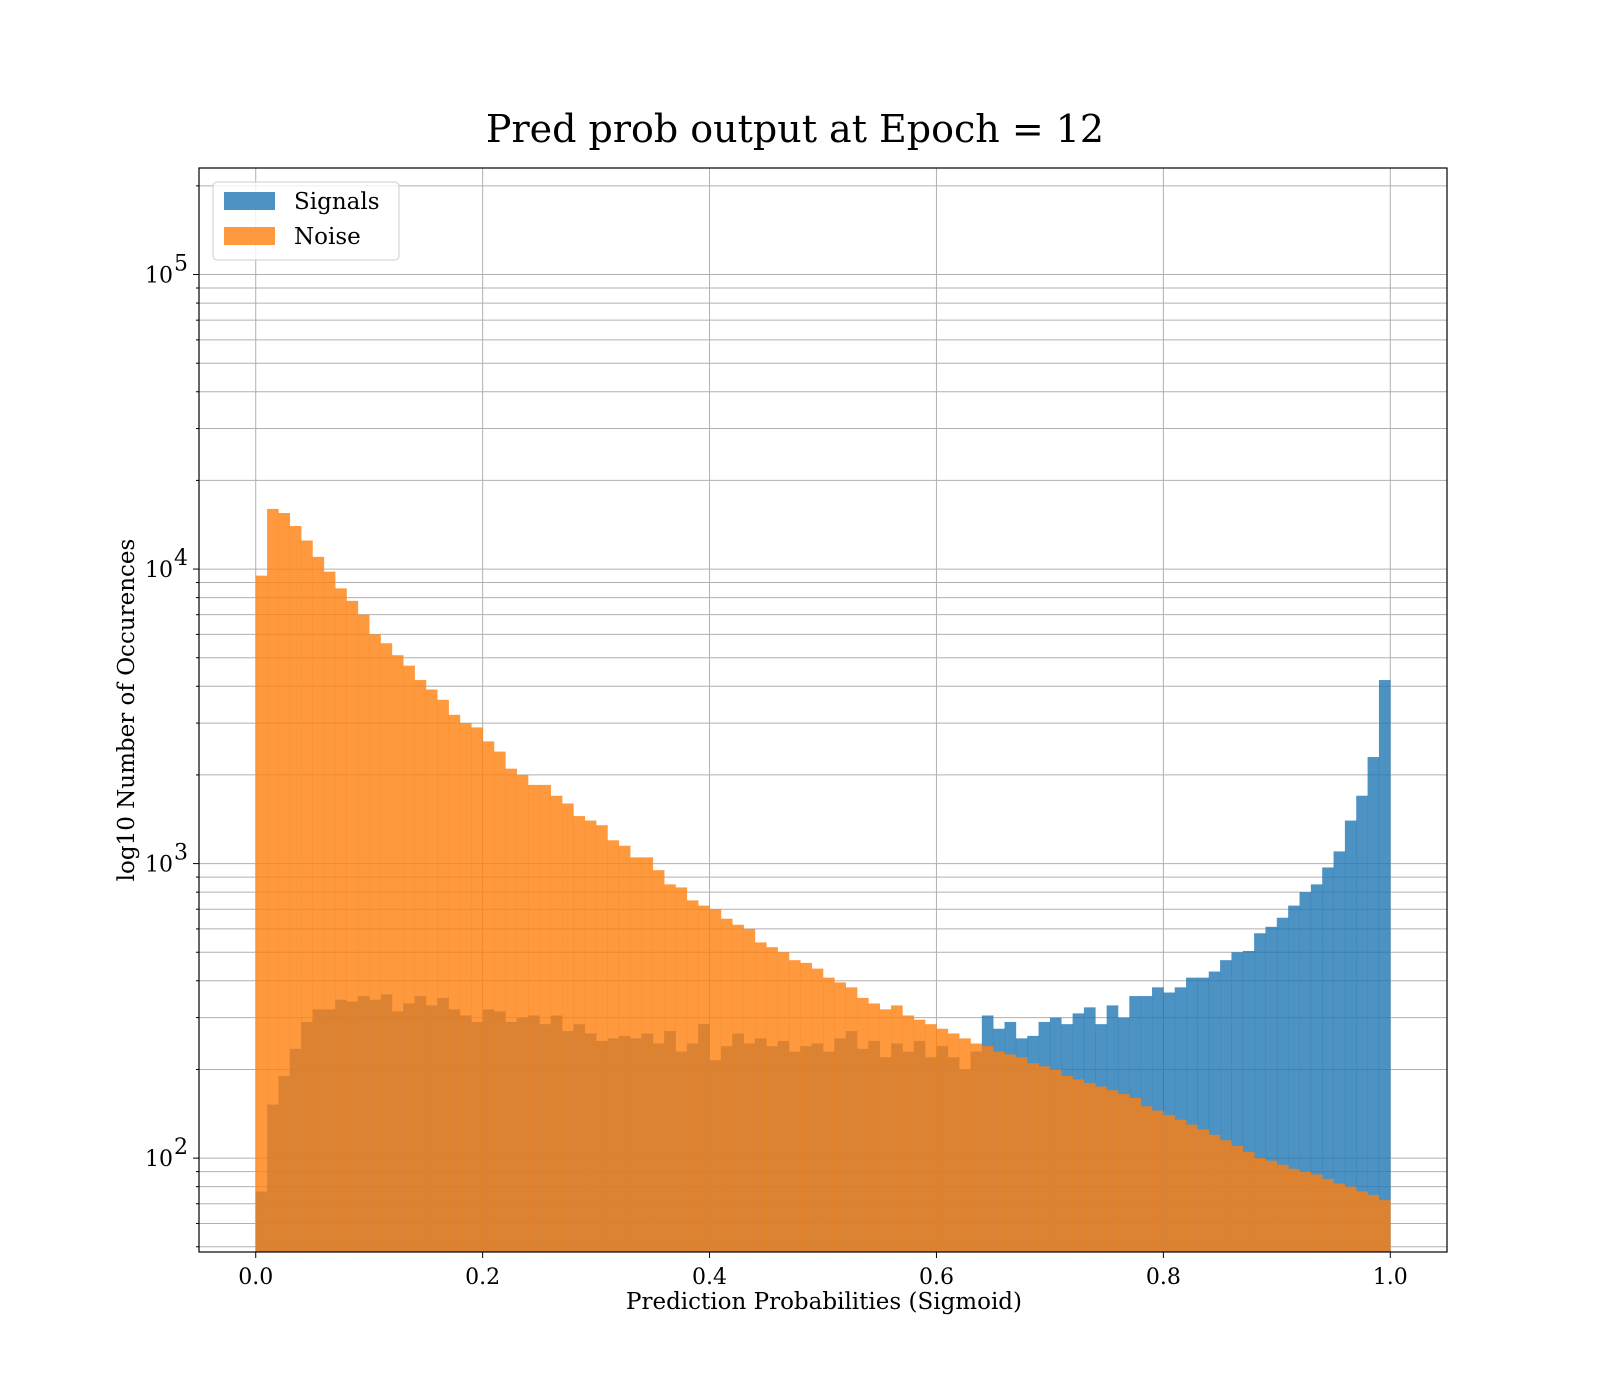 The height and width of the screenshot is (1400, 1600). I want to click on x-axis-ticks: 0.0 0.2 0.4 0.6 0.8 1.0, so click(823, 1271).